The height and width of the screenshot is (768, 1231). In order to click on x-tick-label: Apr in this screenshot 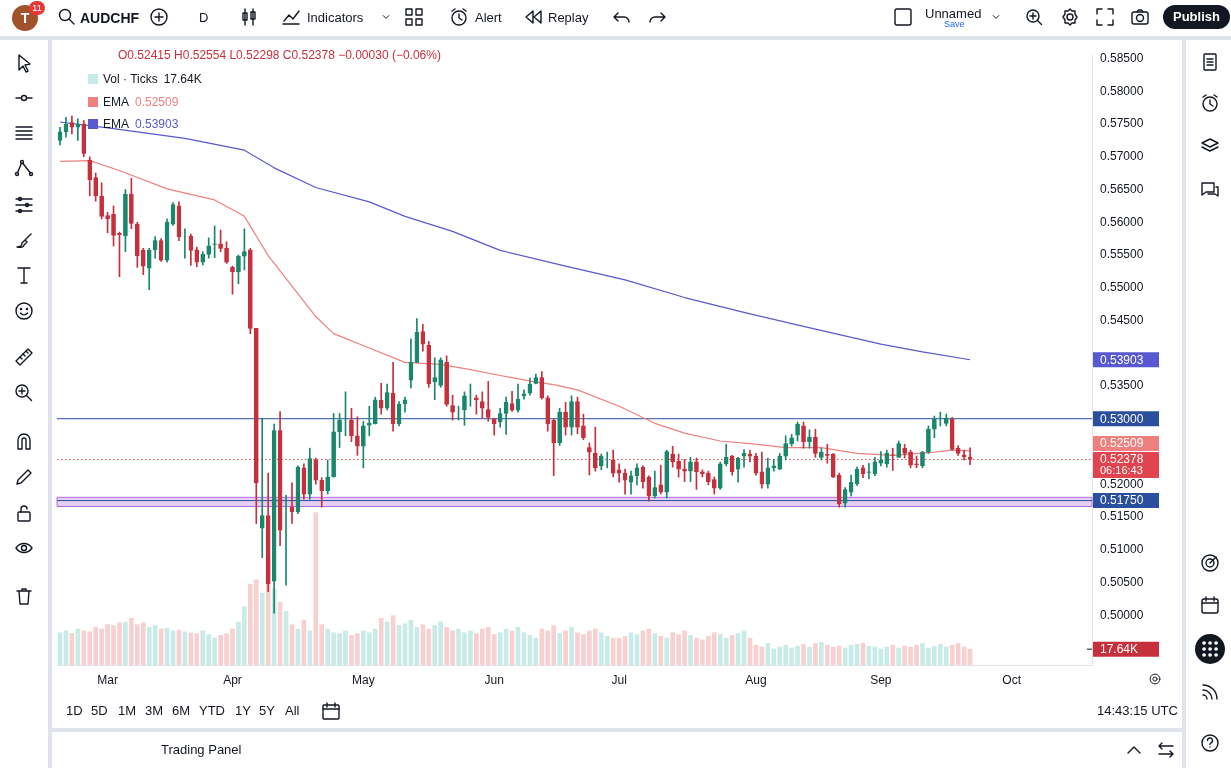, I will do `click(232, 679)`.